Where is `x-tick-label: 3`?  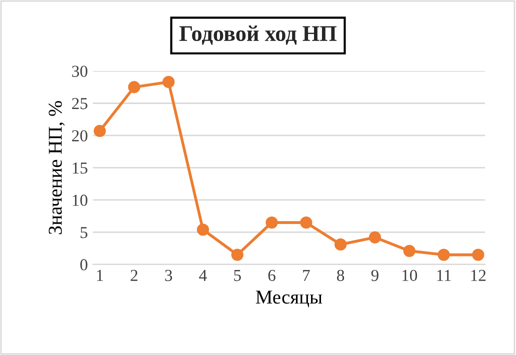
x-tick-label: 3 is located at coordinates (168, 276).